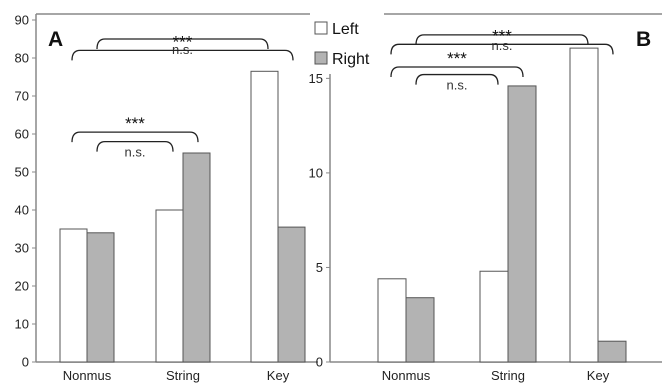 Image resolution: width=662 pixels, height=387 pixels. Describe the element at coordinates (22, 20) in the screenshot. I see `y-tick-label-a-9: 90` at that location.